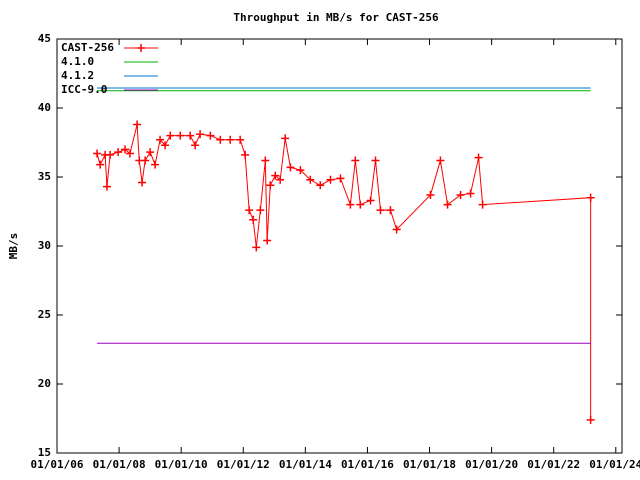 Image resolution: width=640 pixels, height=480 pixels. I want to click on x-tick-label: 01/01/08, so click(119, 464).